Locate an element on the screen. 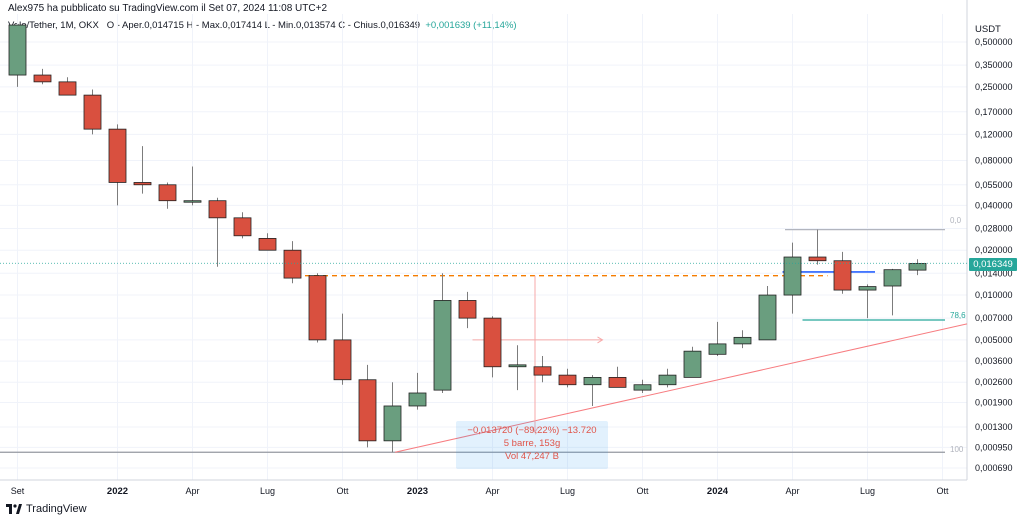 The width and height of the screenshot is (1024, 522). price-tick-label: 0,002600 is located at coordinates (994, 382).